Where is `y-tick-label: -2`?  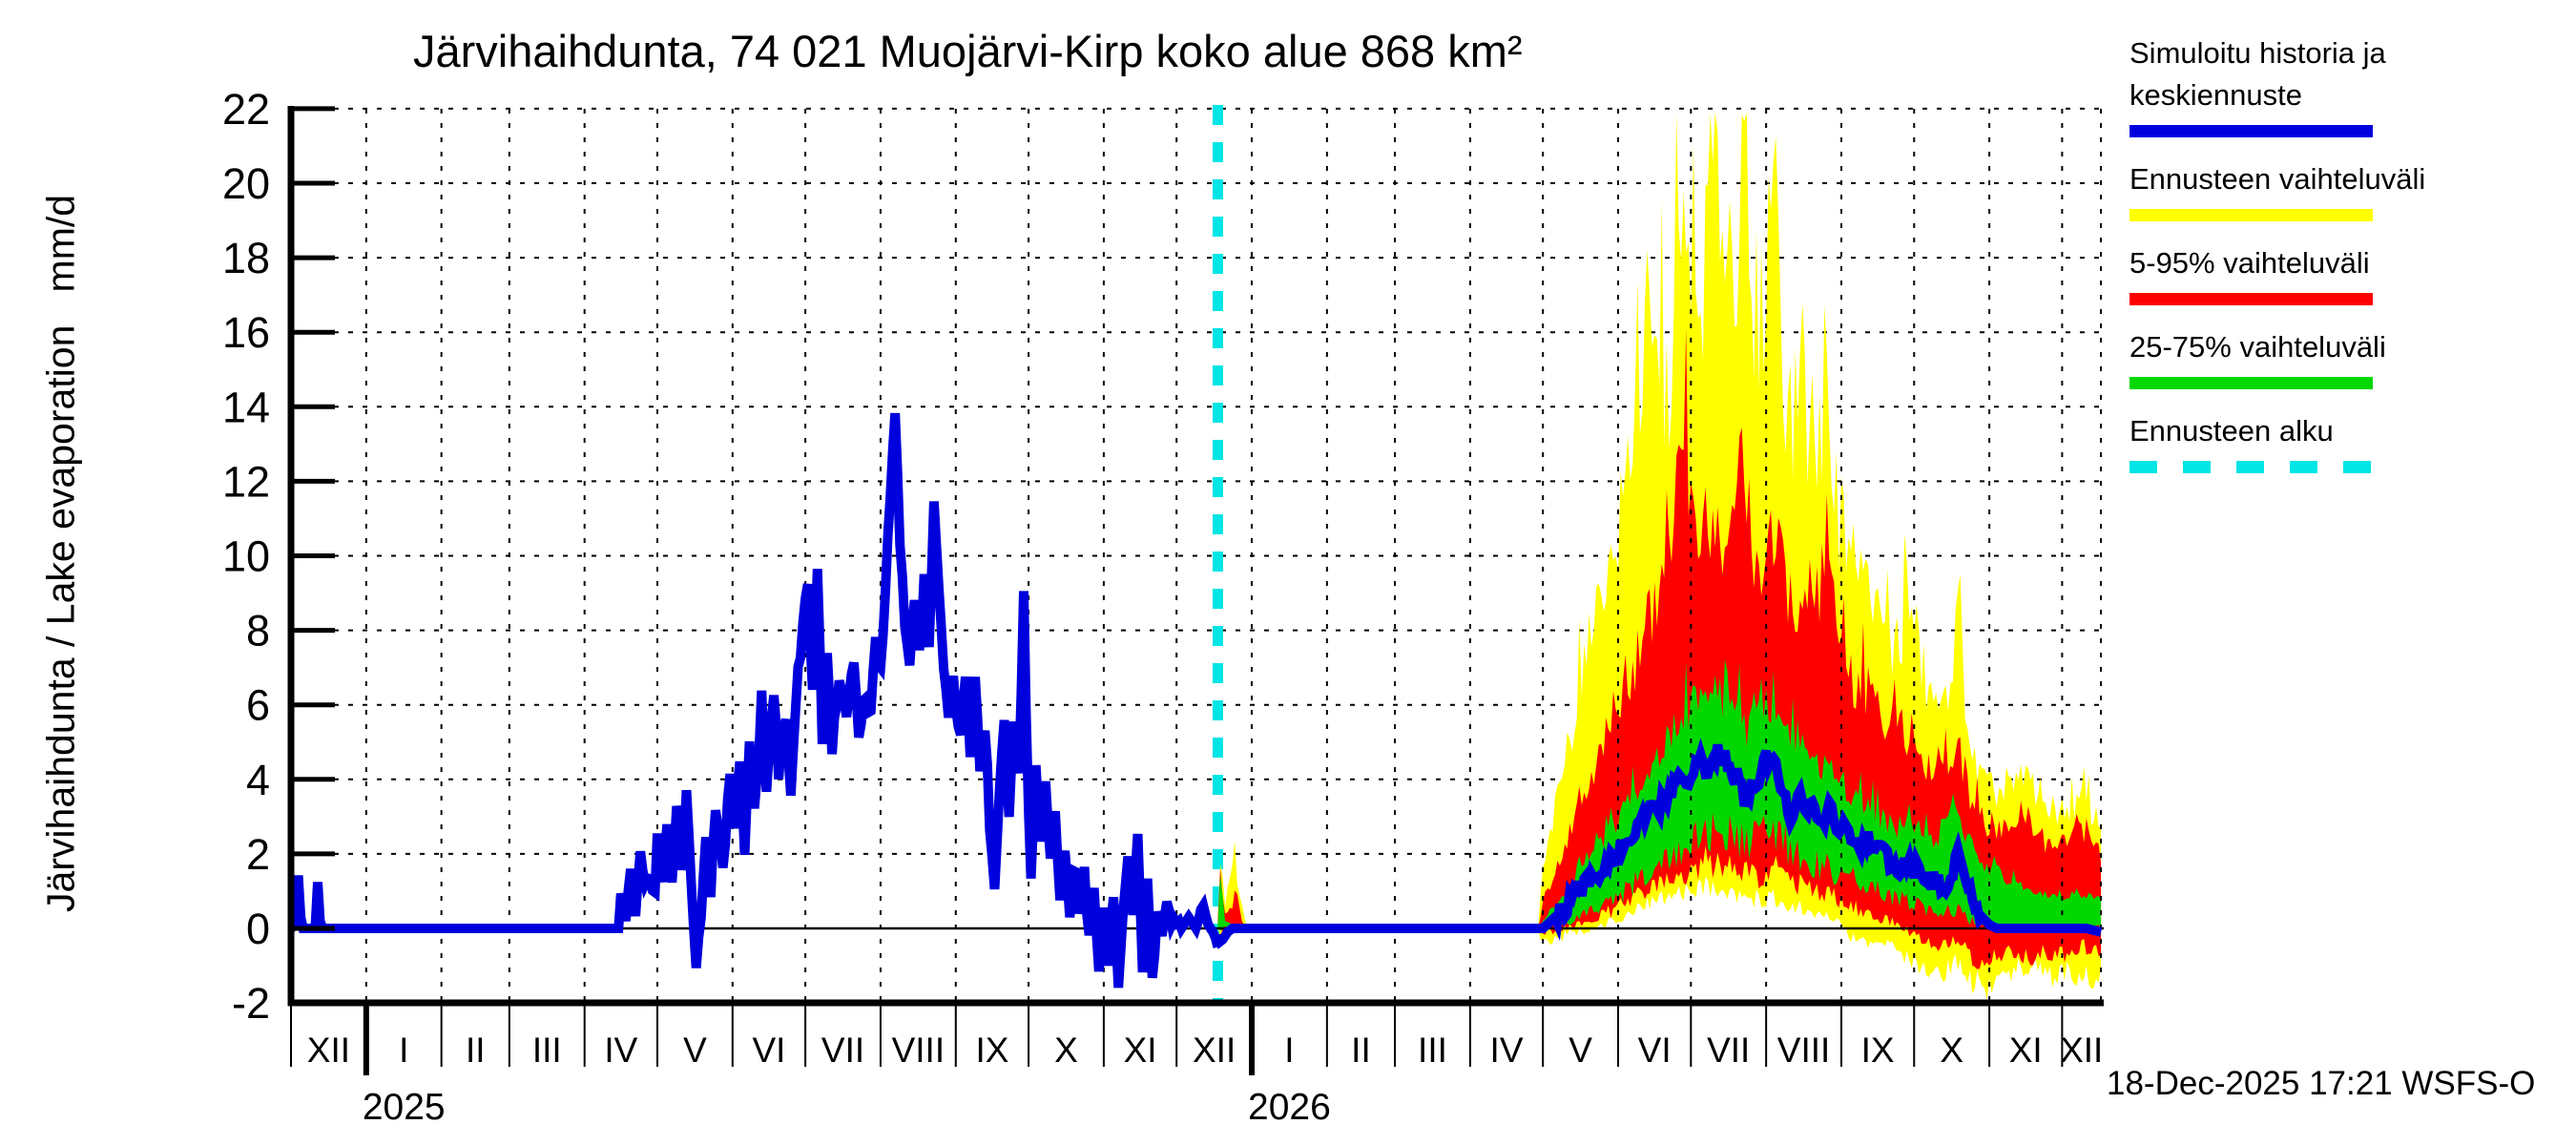
y-tick-label: -2 is located at coordinates (251, 1004).